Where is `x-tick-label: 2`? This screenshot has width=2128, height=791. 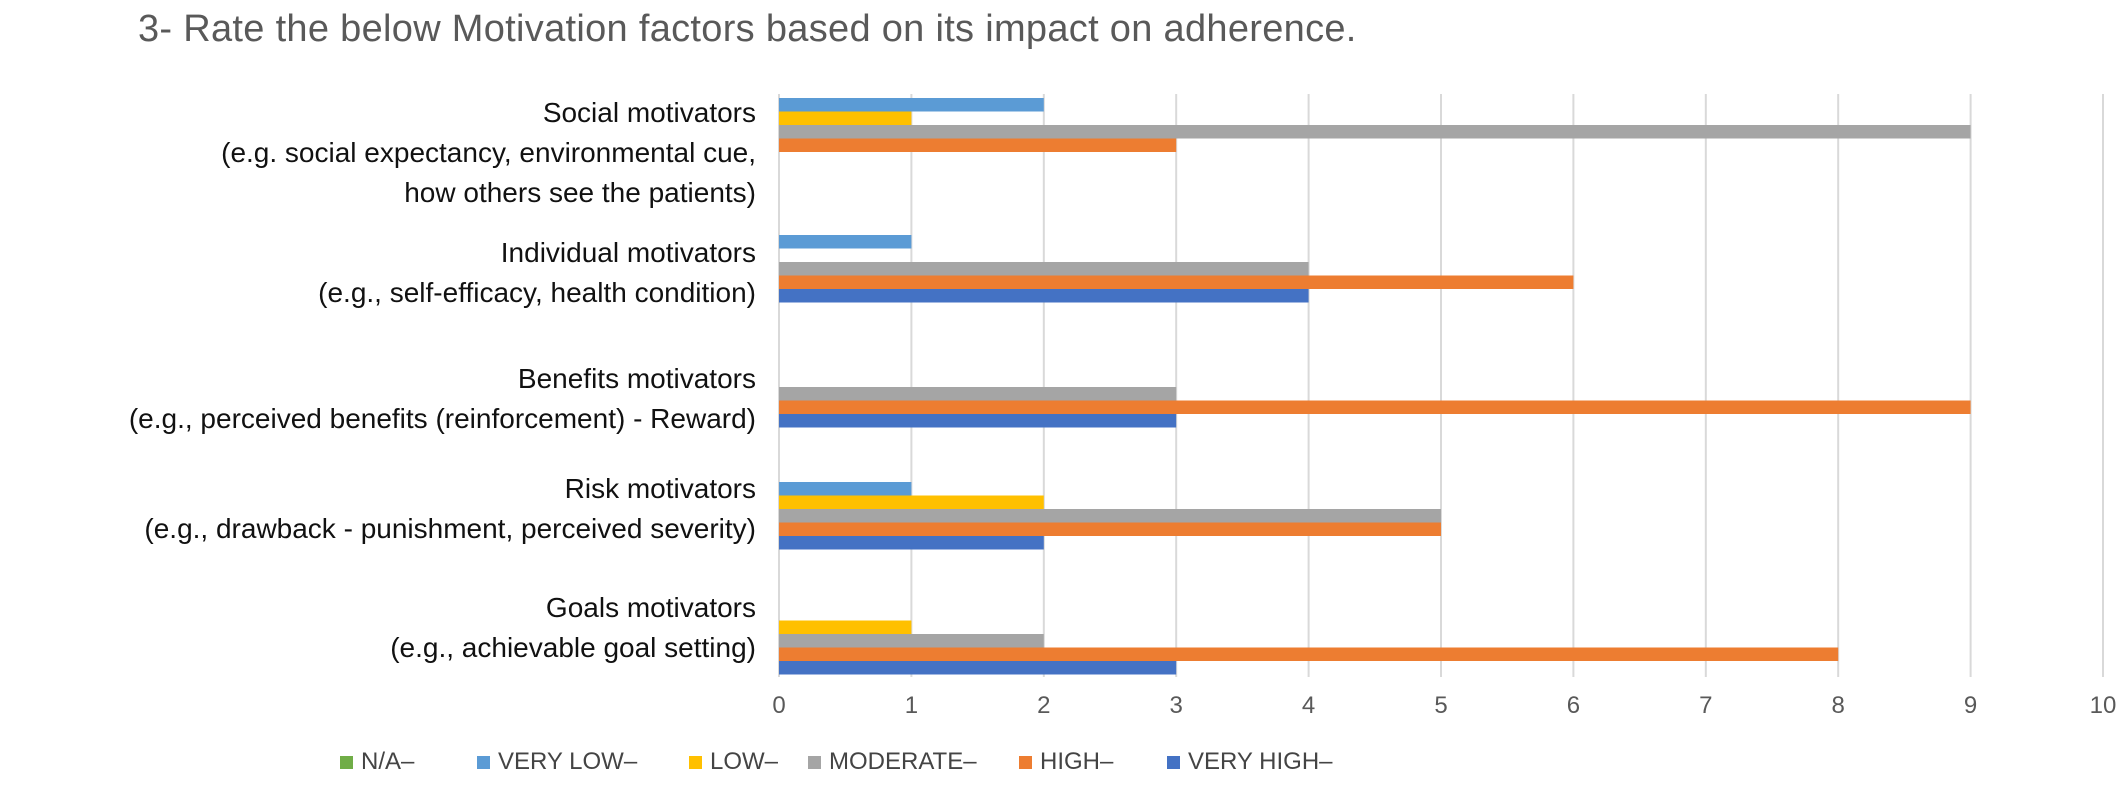
x-tick-label: 2 is located at coordinates (1043, 705).